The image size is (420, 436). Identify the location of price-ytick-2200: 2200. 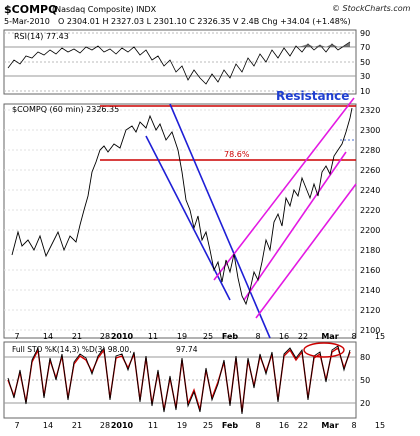
(370, 230).